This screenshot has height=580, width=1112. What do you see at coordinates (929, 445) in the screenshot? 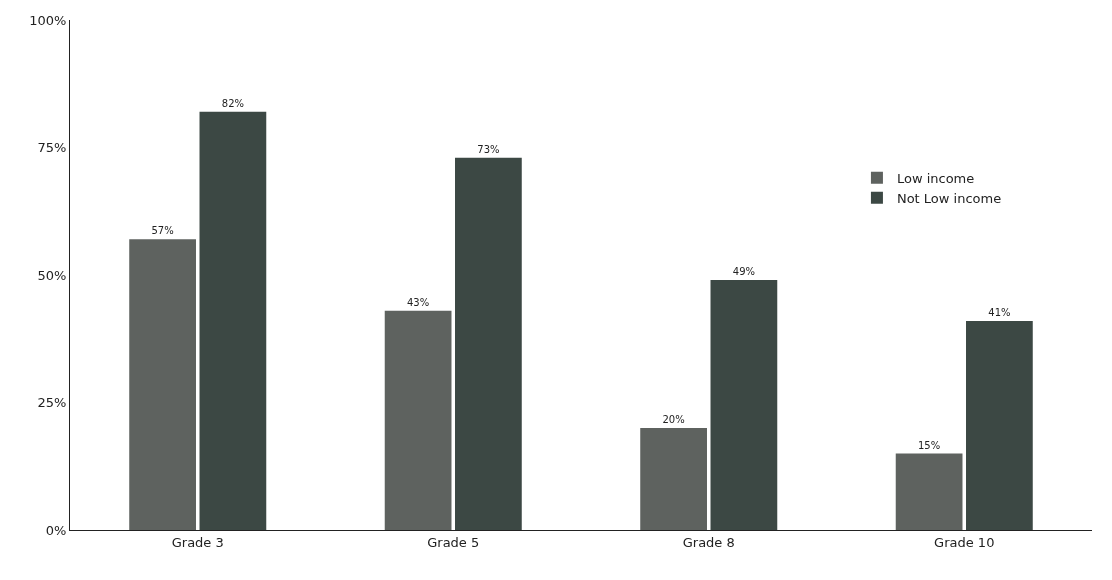
I see `data-label: 15%` at bounding box center [929, 445].